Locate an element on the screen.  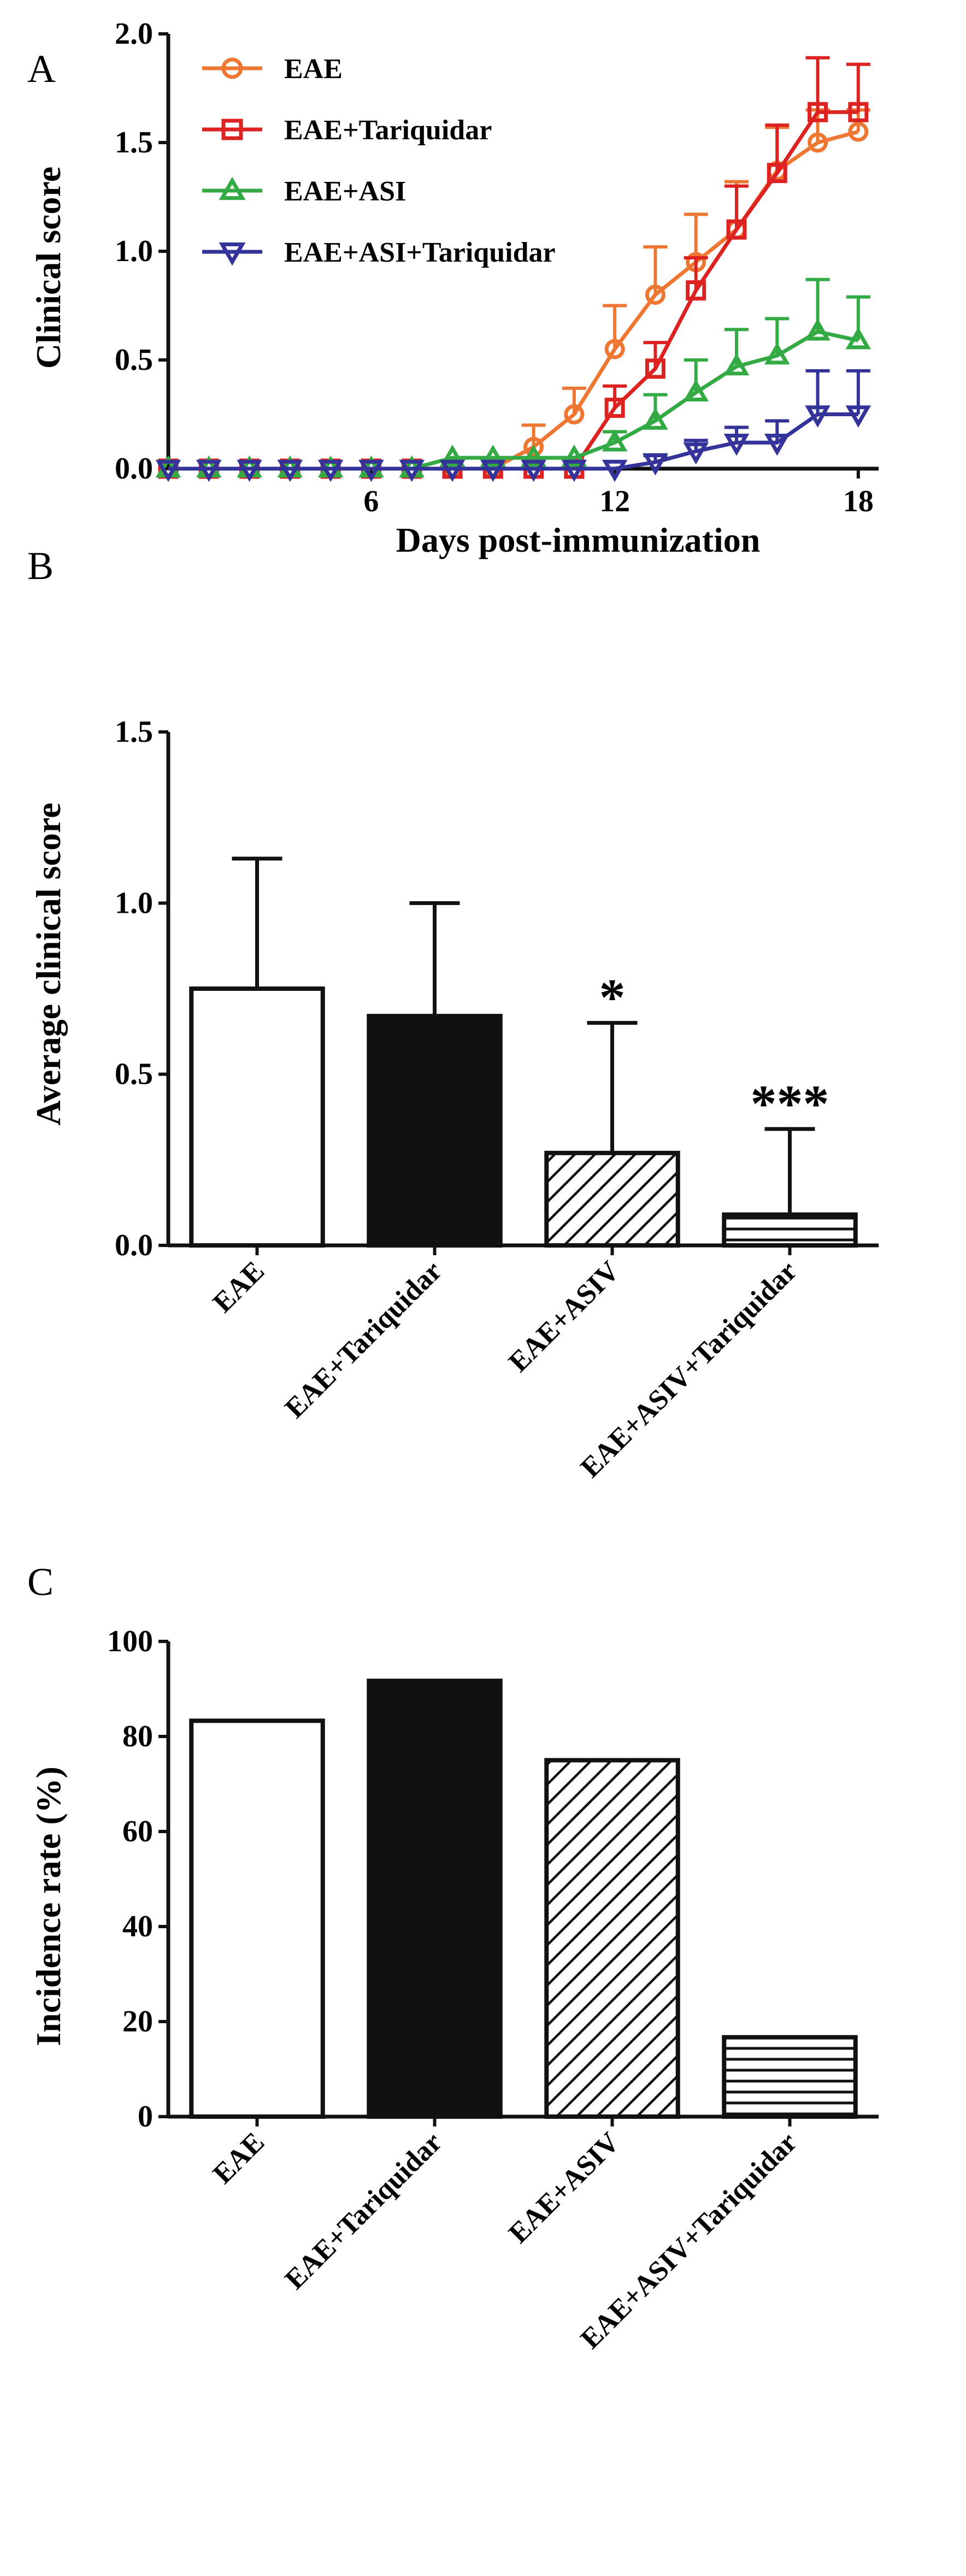
legend-label: EAE is located at coordinates (313, 69).